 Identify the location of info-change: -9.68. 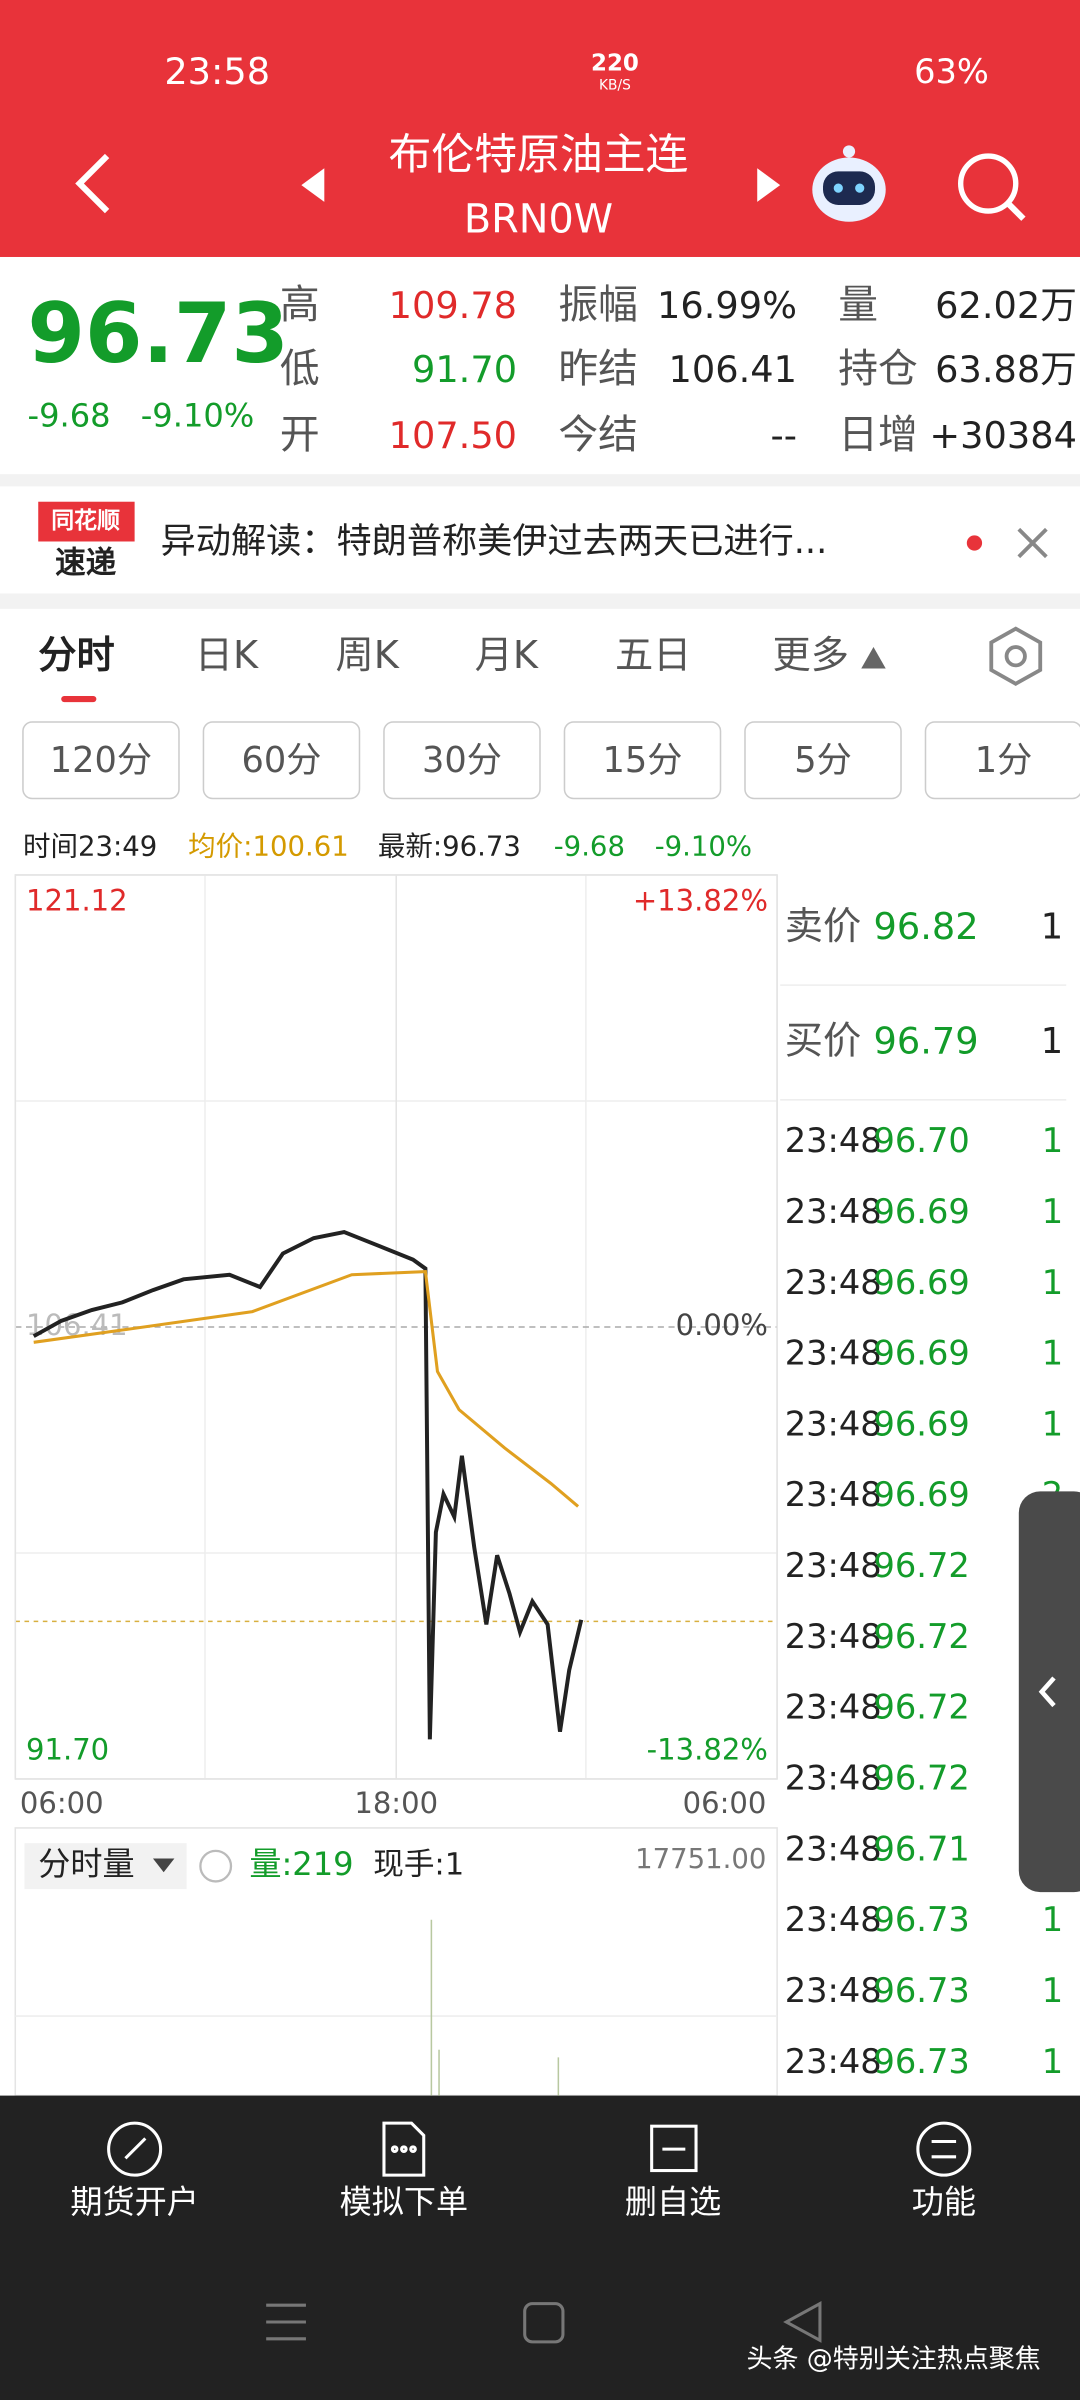
(589, 846).